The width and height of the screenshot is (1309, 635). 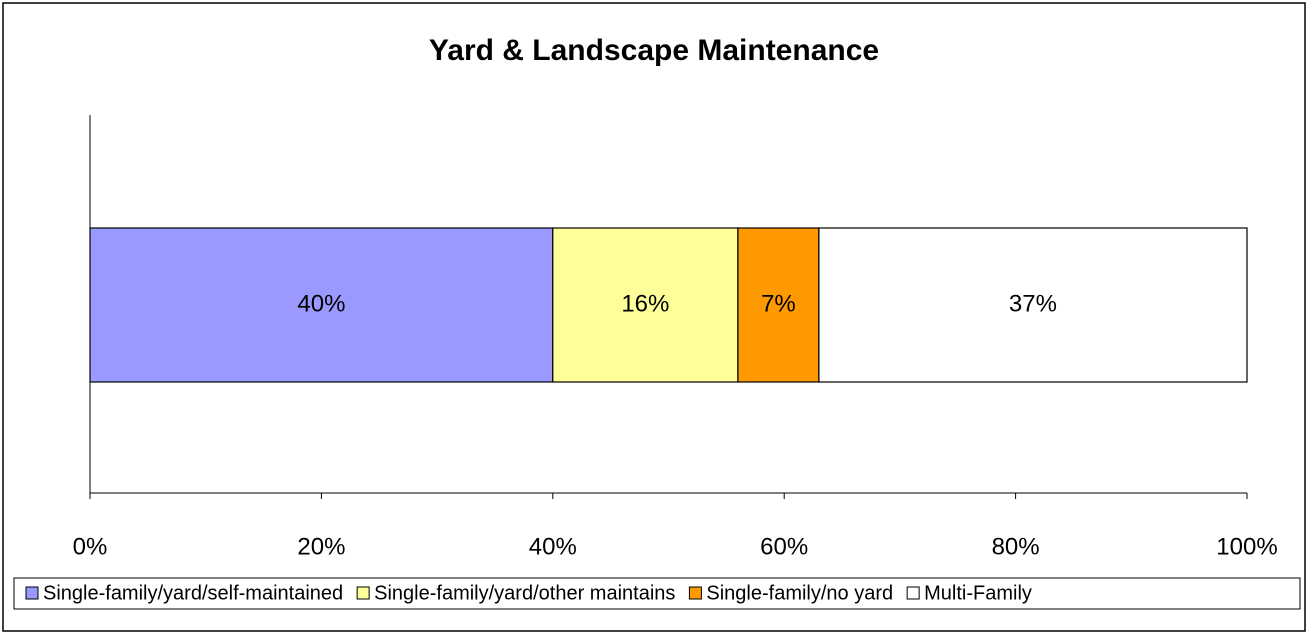 What do you see at coordinates (778, 303) in the screenshot?
I see `data-label: 7%` at bounding box center [778, 303].